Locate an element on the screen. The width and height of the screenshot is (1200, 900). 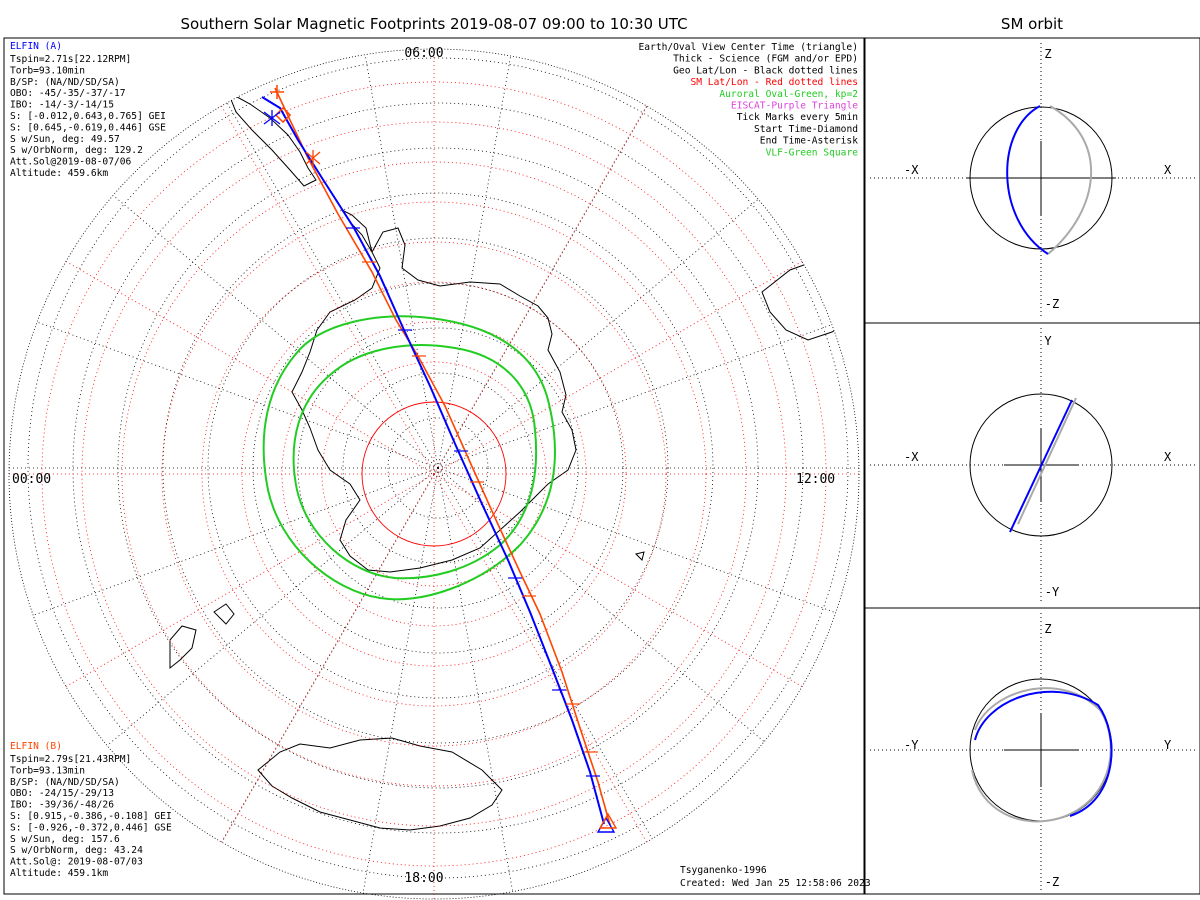
created-label: Created: Wed Jan 25 12:58:06 2023 is located at coordinates (775, 883).